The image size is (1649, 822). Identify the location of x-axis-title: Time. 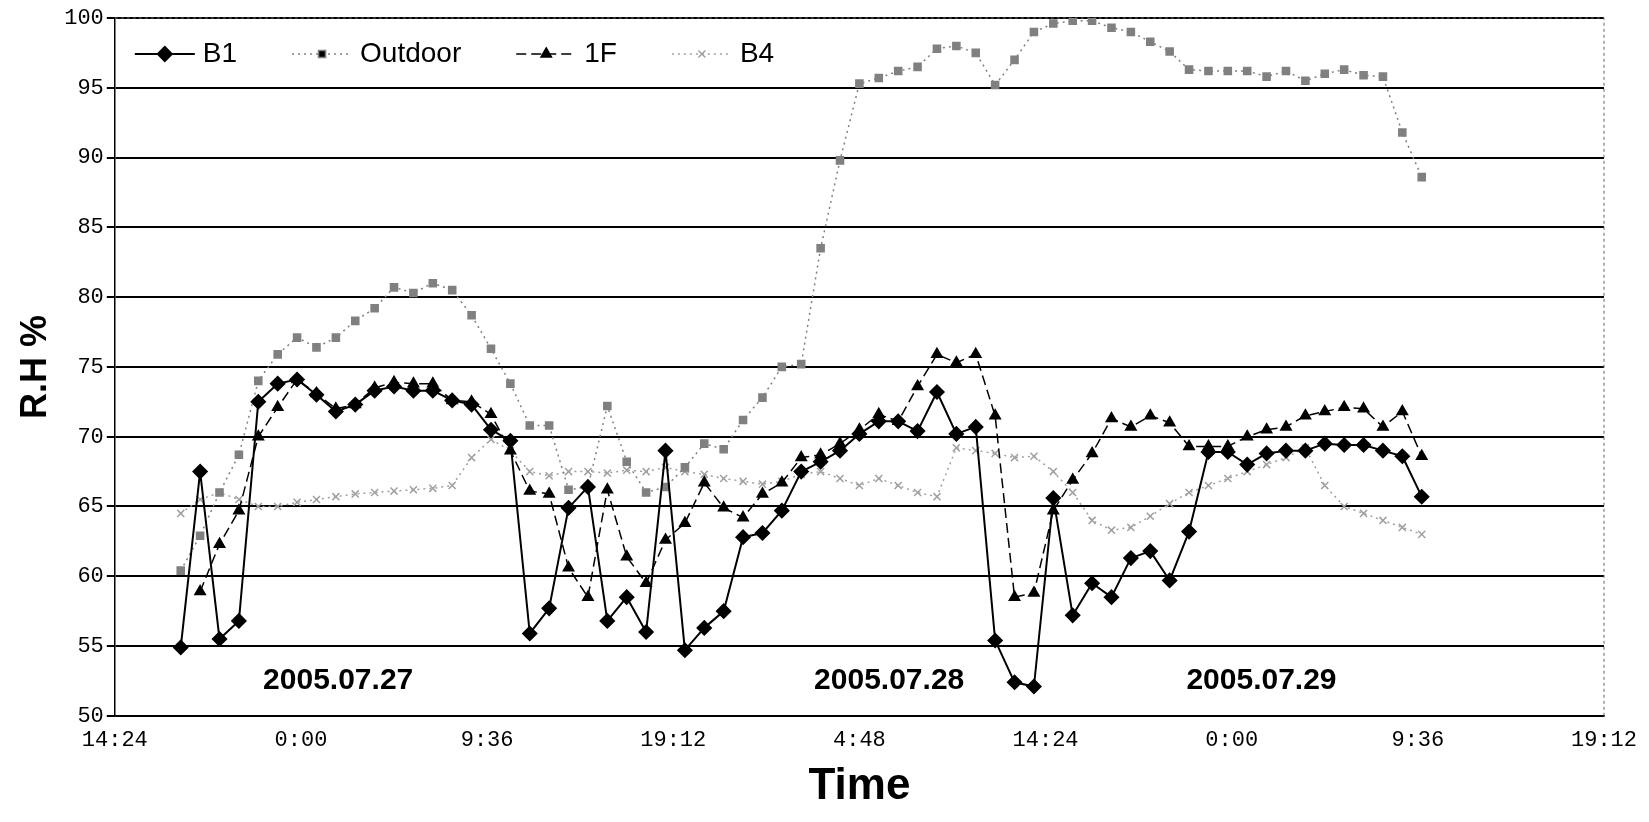
(859, 783).